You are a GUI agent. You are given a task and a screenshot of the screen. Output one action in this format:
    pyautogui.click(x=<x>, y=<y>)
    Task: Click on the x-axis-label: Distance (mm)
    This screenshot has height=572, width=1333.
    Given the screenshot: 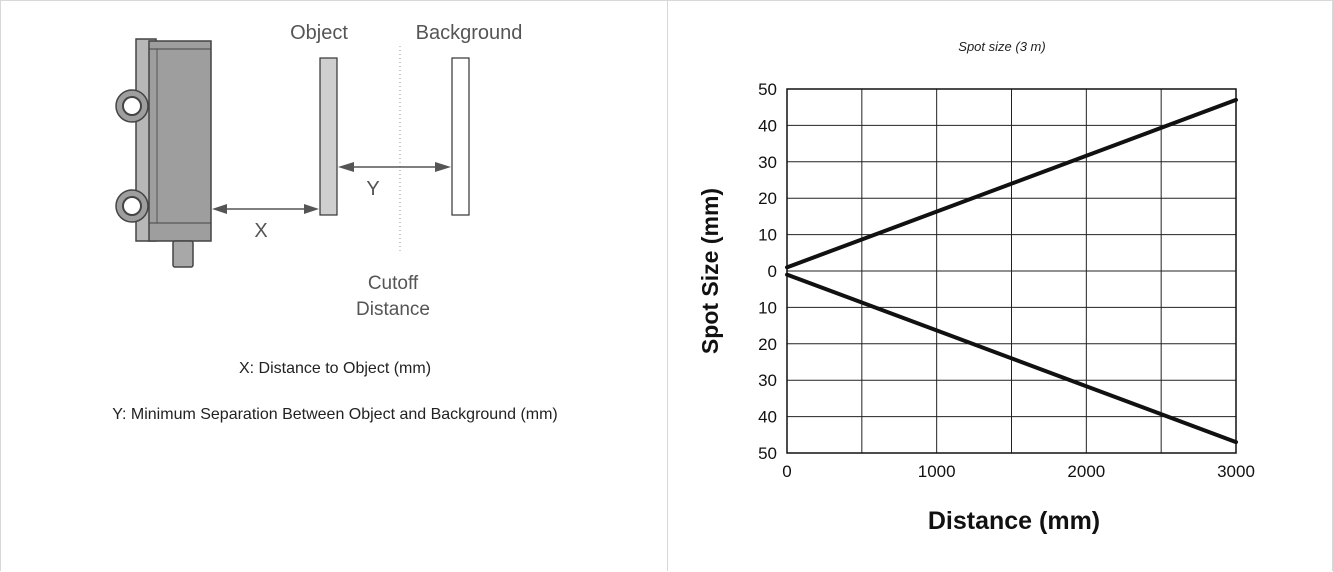 What is the action you would take?
    pyautogui.click(x=1014, y=521)
    